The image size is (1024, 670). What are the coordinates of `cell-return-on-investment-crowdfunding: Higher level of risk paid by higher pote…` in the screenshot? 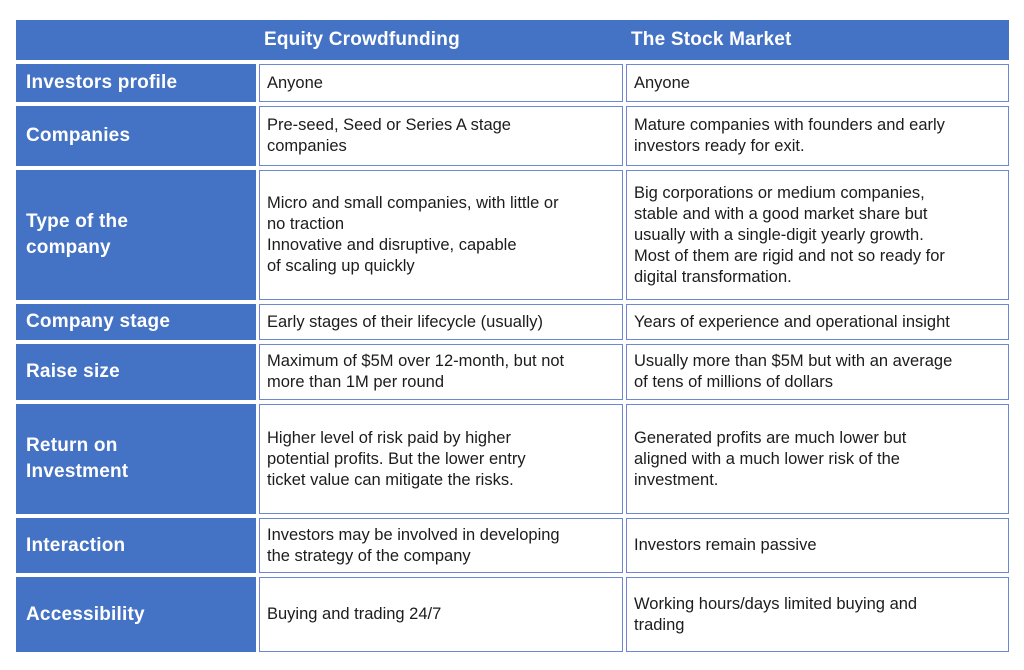 It's located at (441, 459).